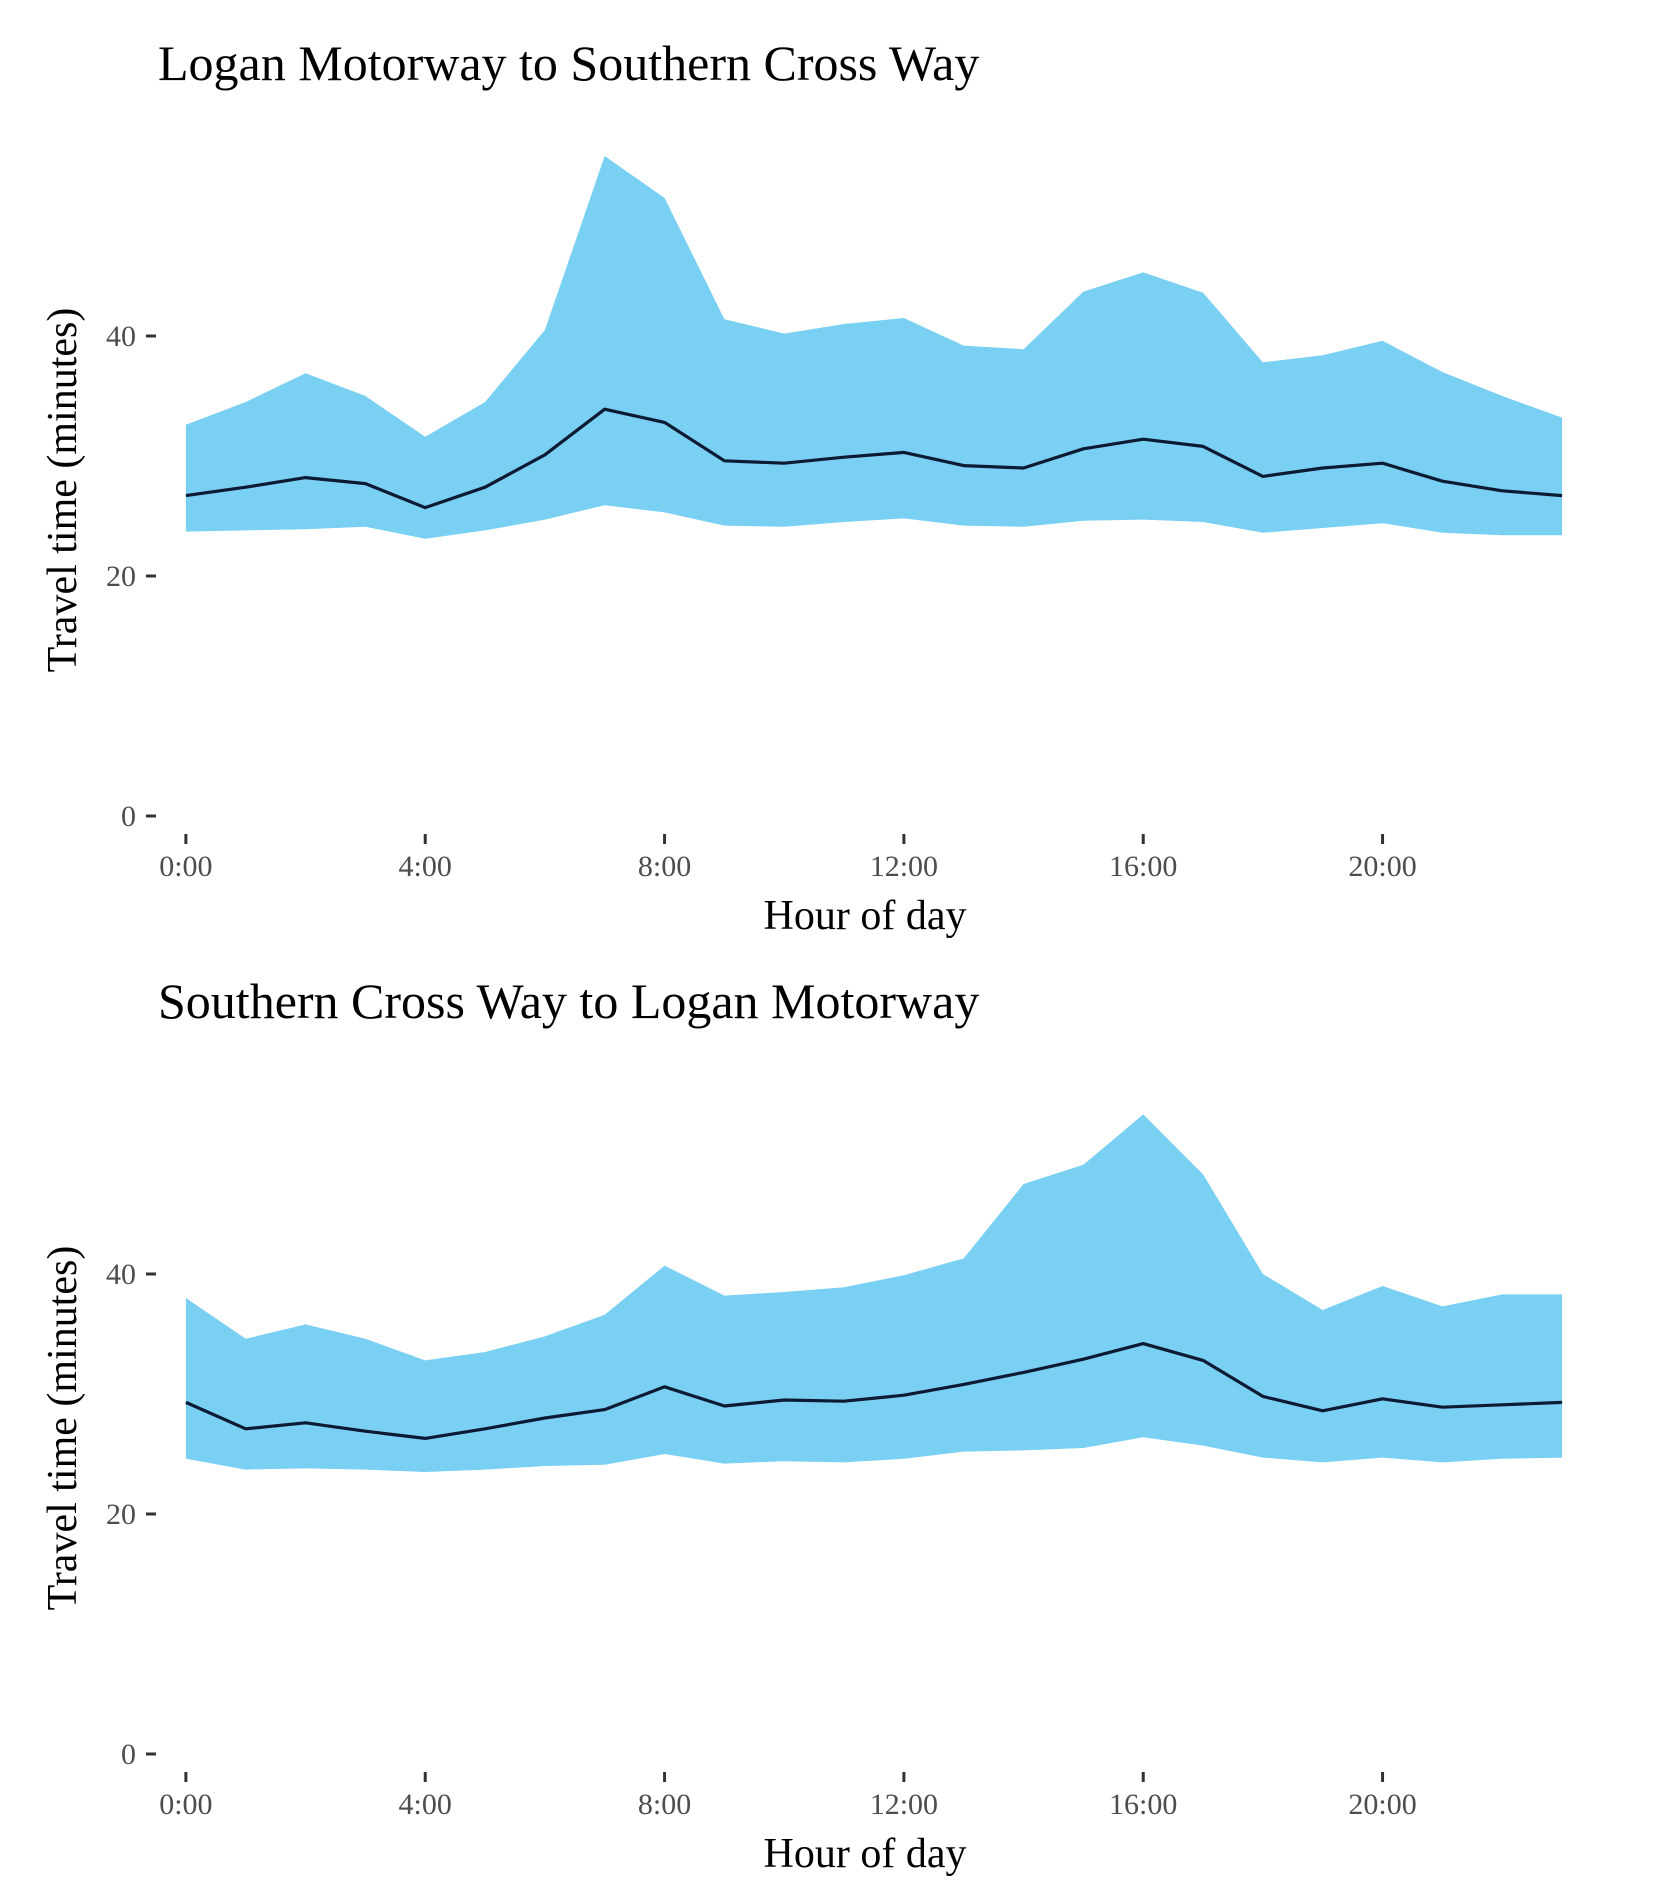  I want to click on chart-title: Logan Motorway to Southern Cross Way, so click(568, 63).